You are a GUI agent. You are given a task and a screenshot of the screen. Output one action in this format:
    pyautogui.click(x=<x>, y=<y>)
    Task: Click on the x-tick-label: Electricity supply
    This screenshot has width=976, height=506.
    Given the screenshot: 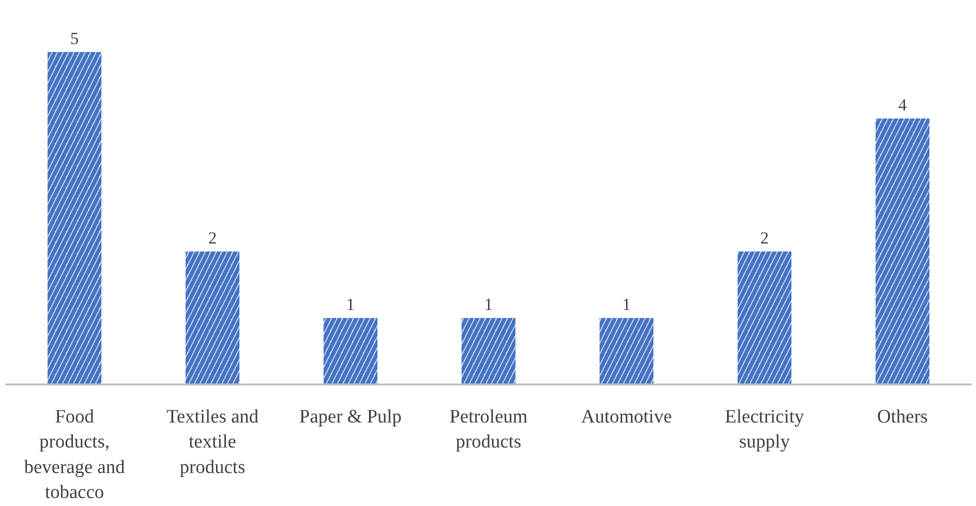 What is the action you would take?
    pyautogui.click(x=764, y=429)
    